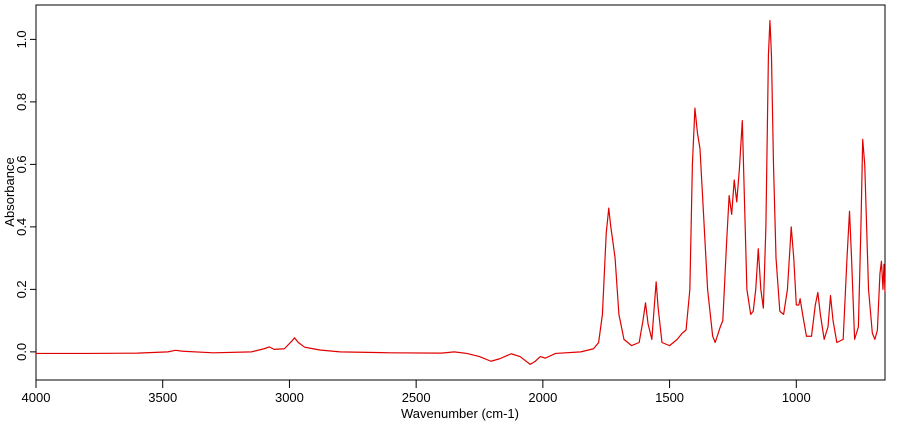 Image resolution: width=910 pixels, height=425 pixels. I want to click on x-tick-label: 2500, so click(416, 397).